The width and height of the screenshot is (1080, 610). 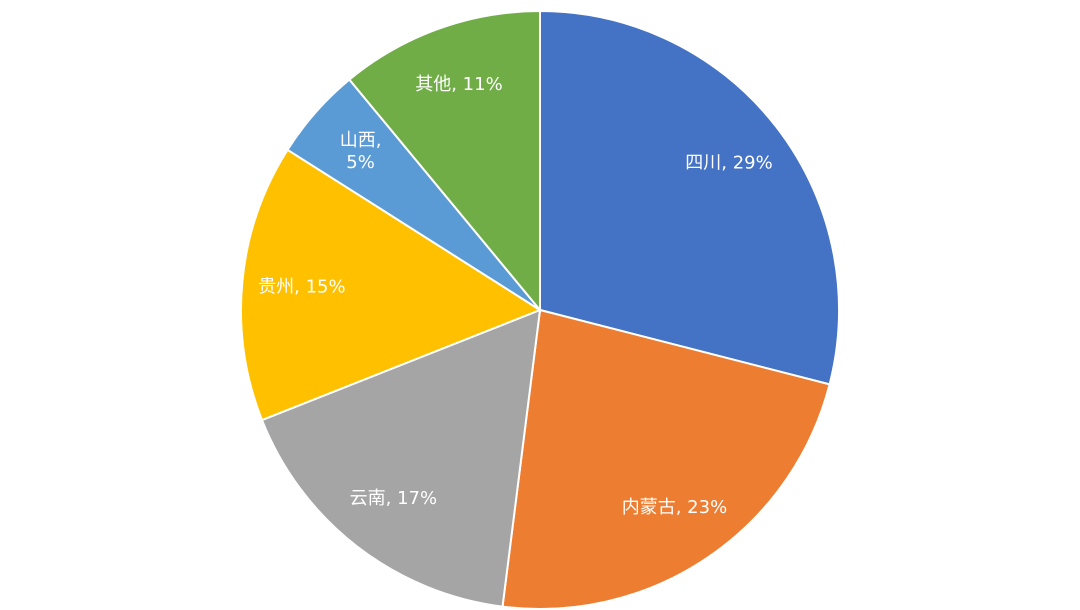 What do you see at coordinates (728, 162) in the screenshot?
I see `data-label: 四川, 29%` at bounding box center [728, 162].